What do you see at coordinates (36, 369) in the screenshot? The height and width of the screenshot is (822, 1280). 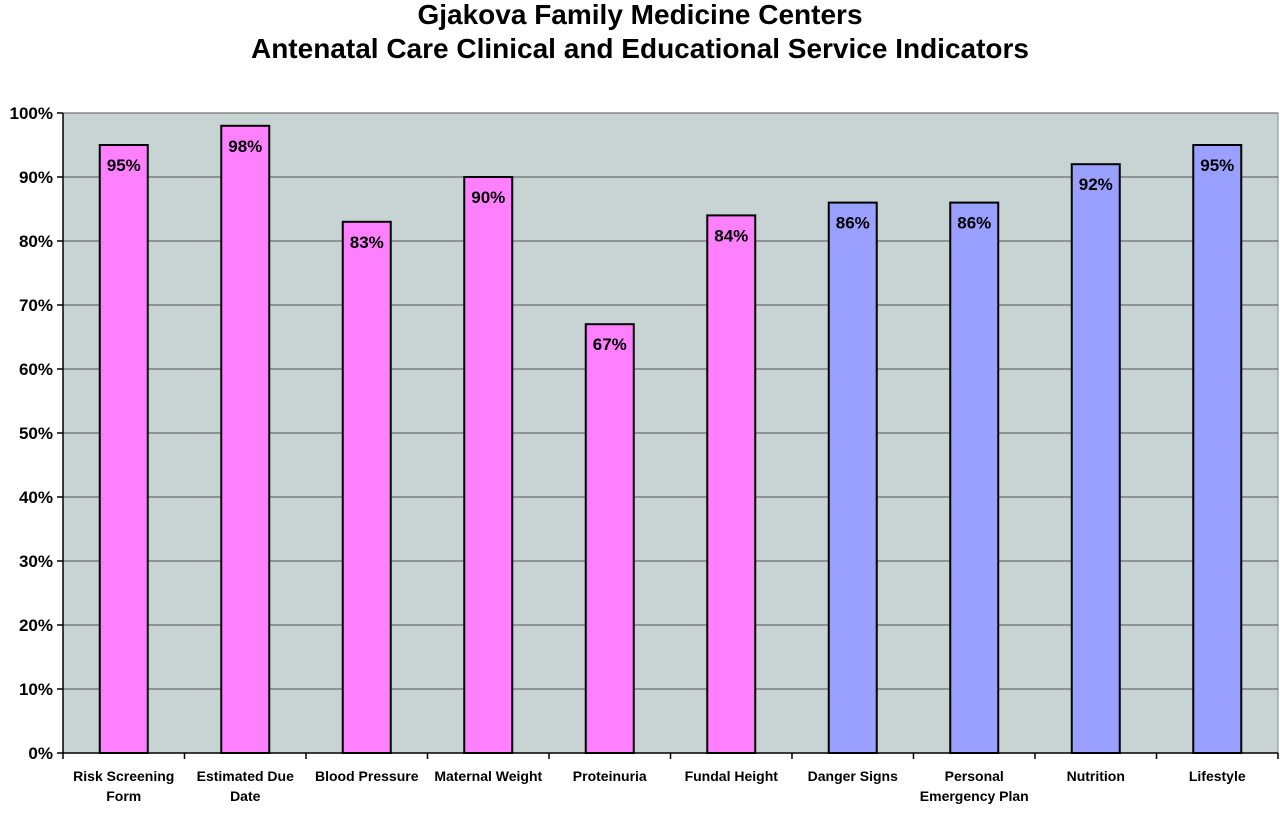 I see `y-tick-label: 60%` at bounding box center [36, 369].